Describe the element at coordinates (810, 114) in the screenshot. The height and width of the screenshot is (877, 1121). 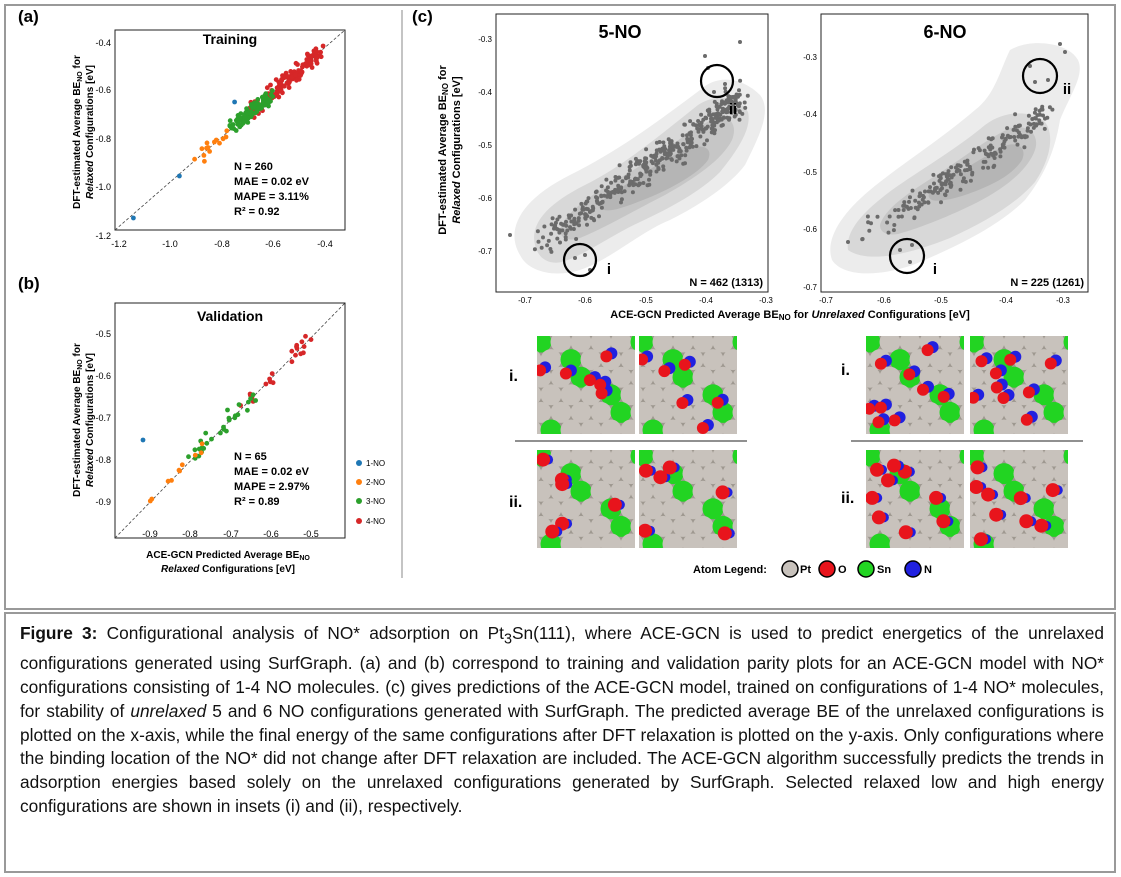
I see `panel-c-right-ytick: -0.4` at that location.